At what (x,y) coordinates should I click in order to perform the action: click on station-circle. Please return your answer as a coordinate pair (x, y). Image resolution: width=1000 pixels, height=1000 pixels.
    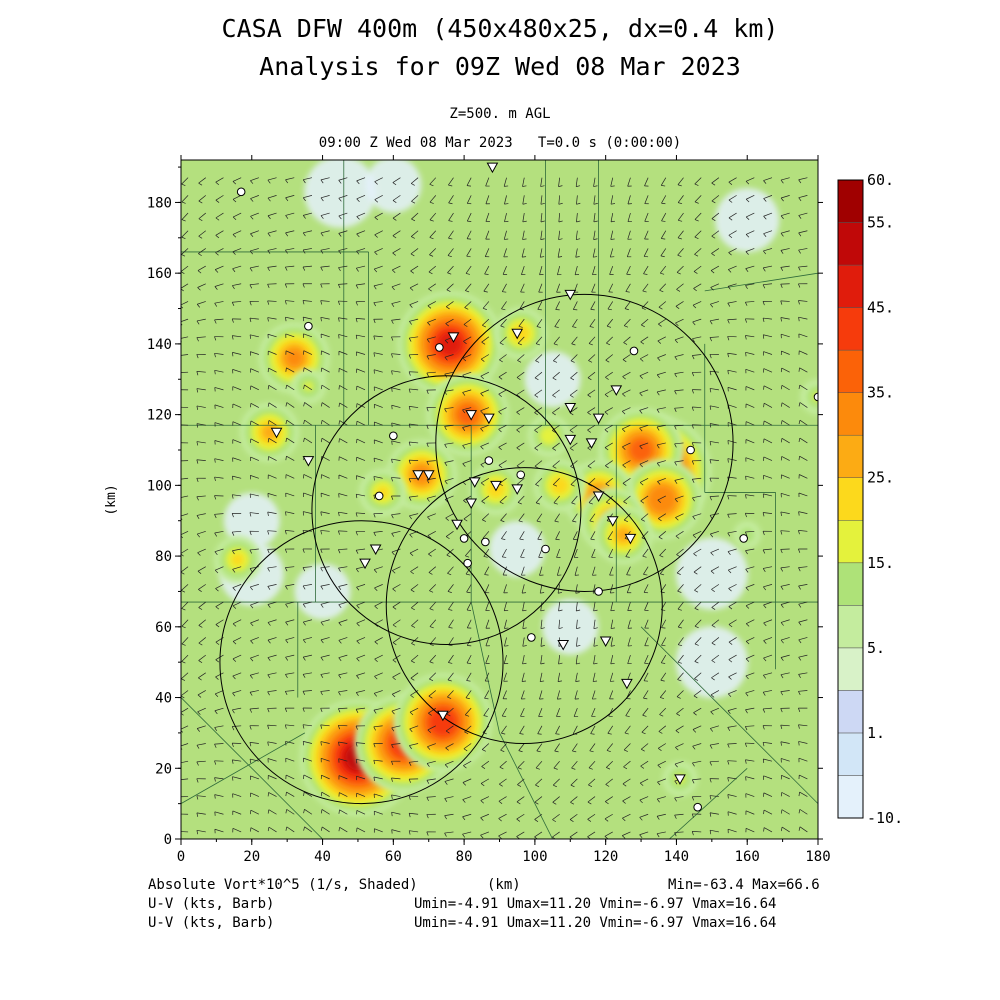
    Looking at the image, I should click on (464, 538).